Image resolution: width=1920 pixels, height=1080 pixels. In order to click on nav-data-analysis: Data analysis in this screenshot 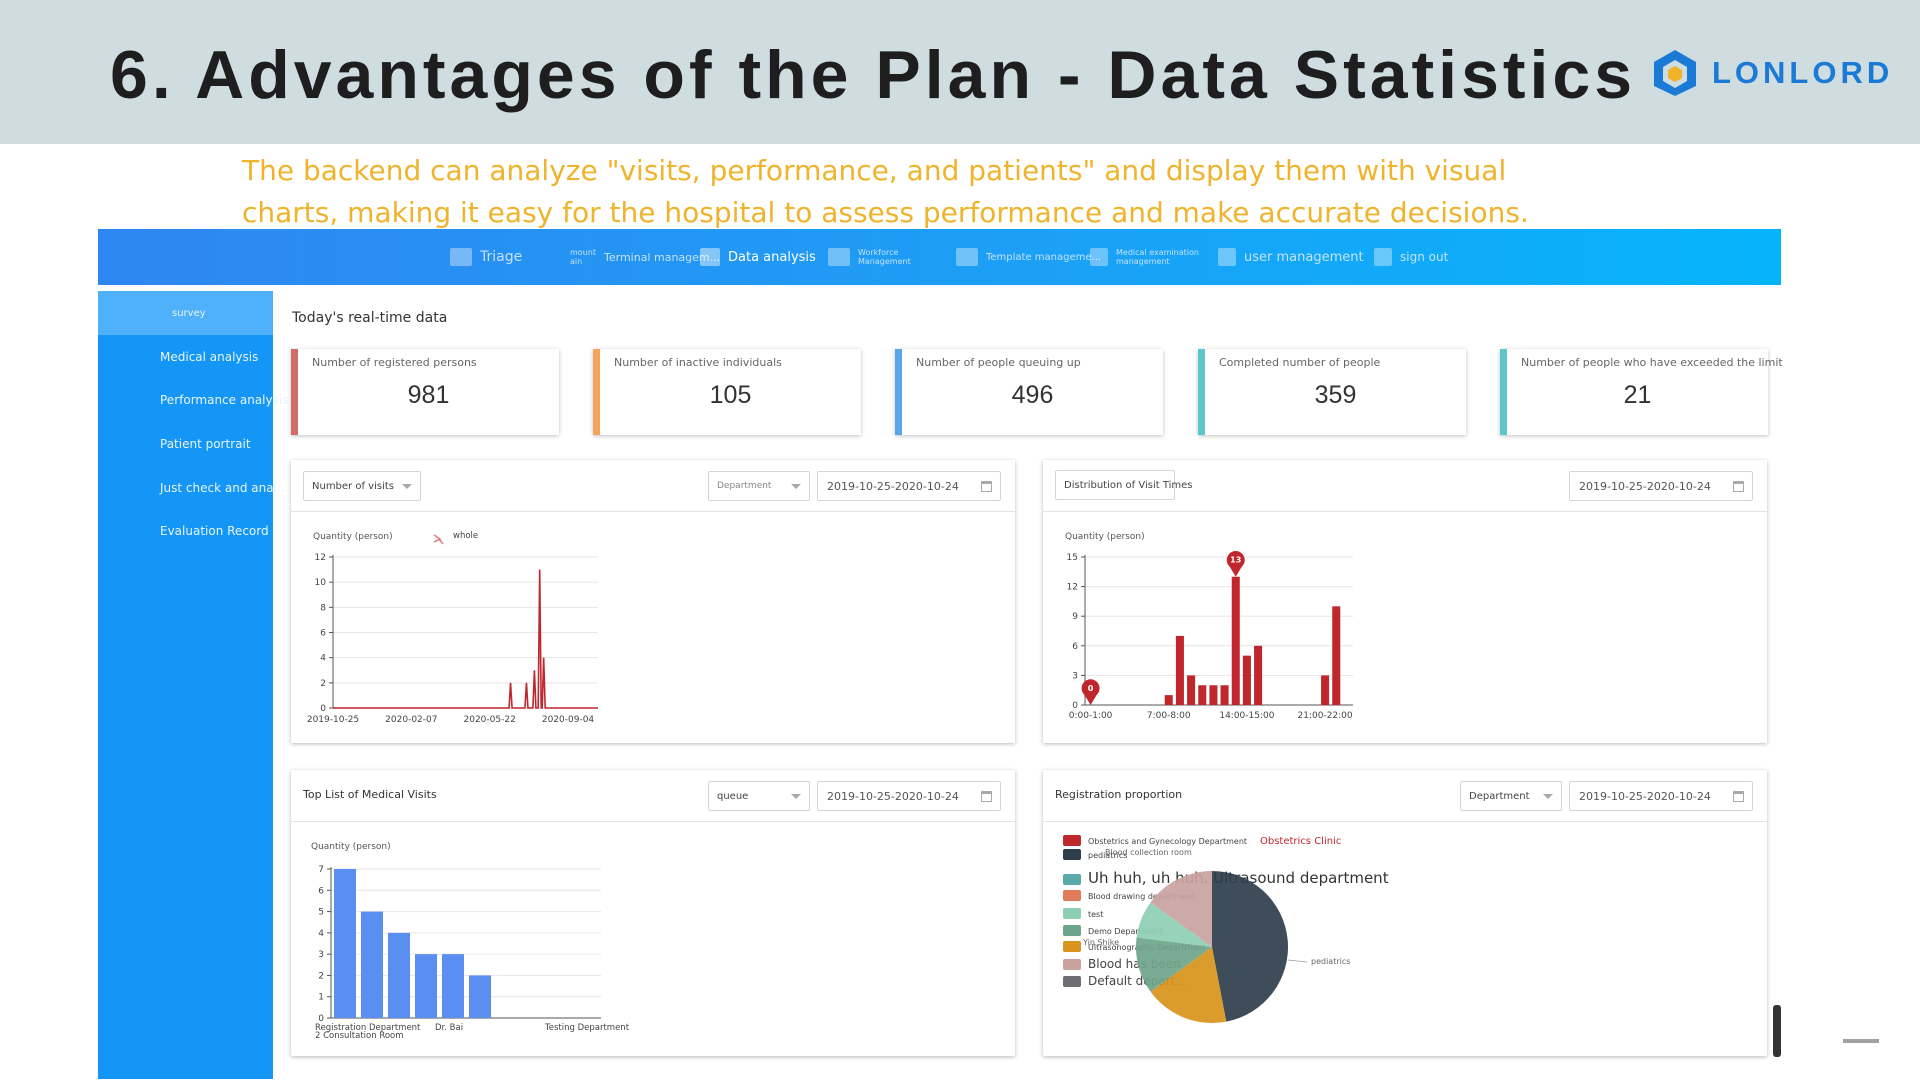, I will do `click(758, 257)`.